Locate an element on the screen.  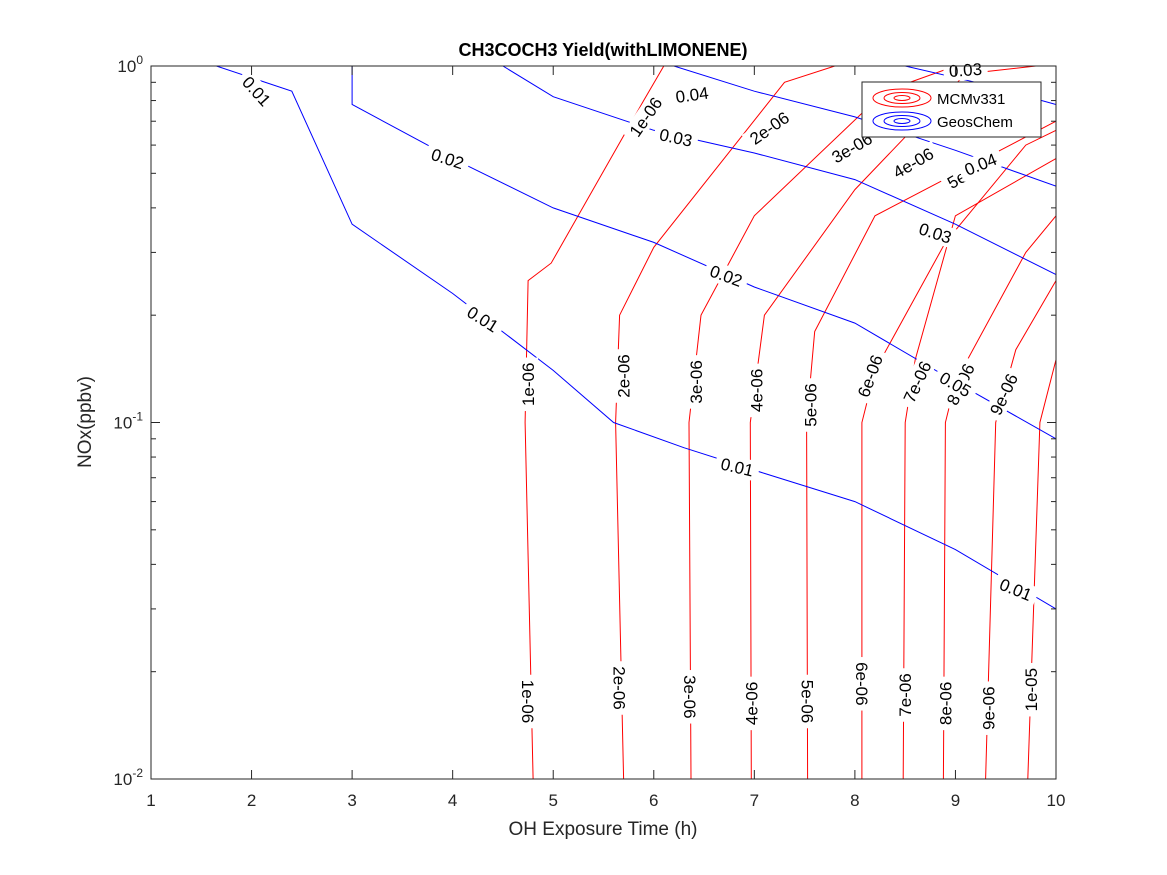
x-tick-label: 1 is located at coordinates (150, 800).